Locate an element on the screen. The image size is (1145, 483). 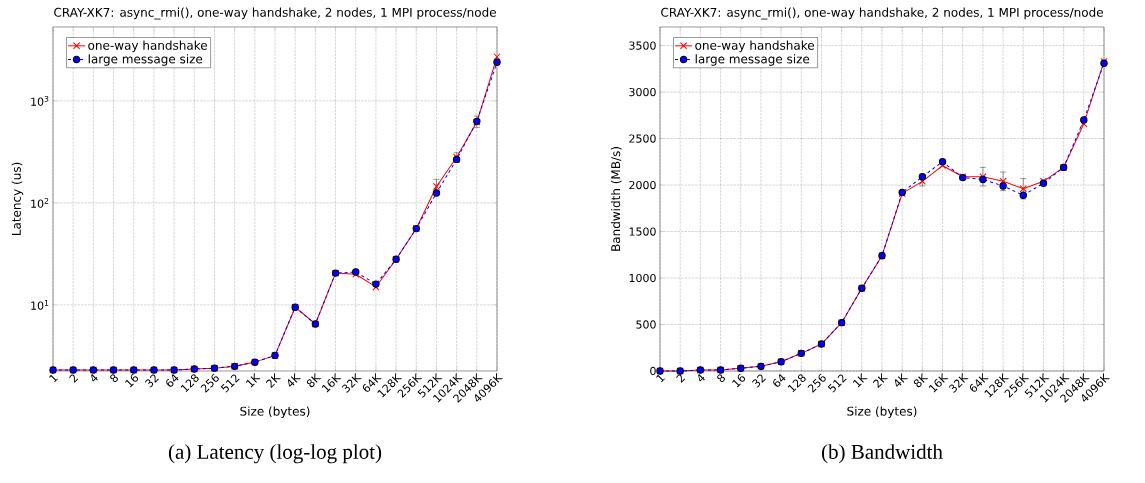
y-tick-label: 500 is located at coordinates (646, 324).